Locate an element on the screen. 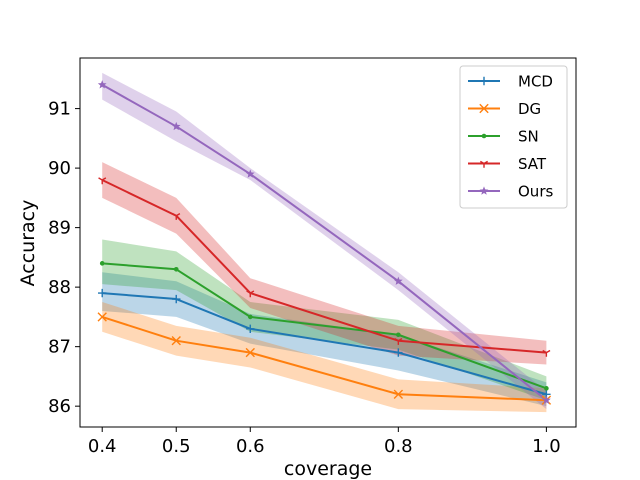  y-tick-label-0: 86 is located at coordinates (59, 406).